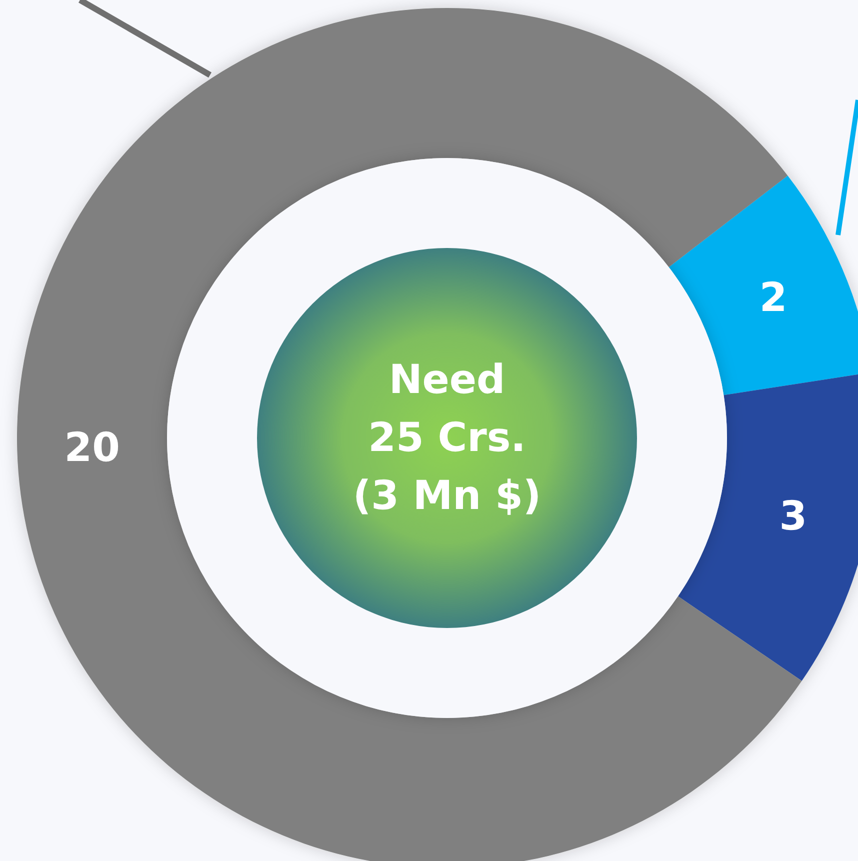 This screenshot has width=858, height=861. Describe the element at coordinates (447, 496) in the screenshot. I see `text: (3 Mn $)` at that location.